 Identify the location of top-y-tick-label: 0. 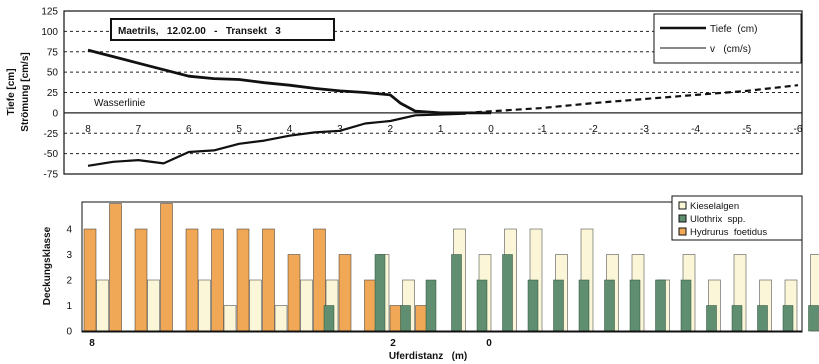
(55, 113).